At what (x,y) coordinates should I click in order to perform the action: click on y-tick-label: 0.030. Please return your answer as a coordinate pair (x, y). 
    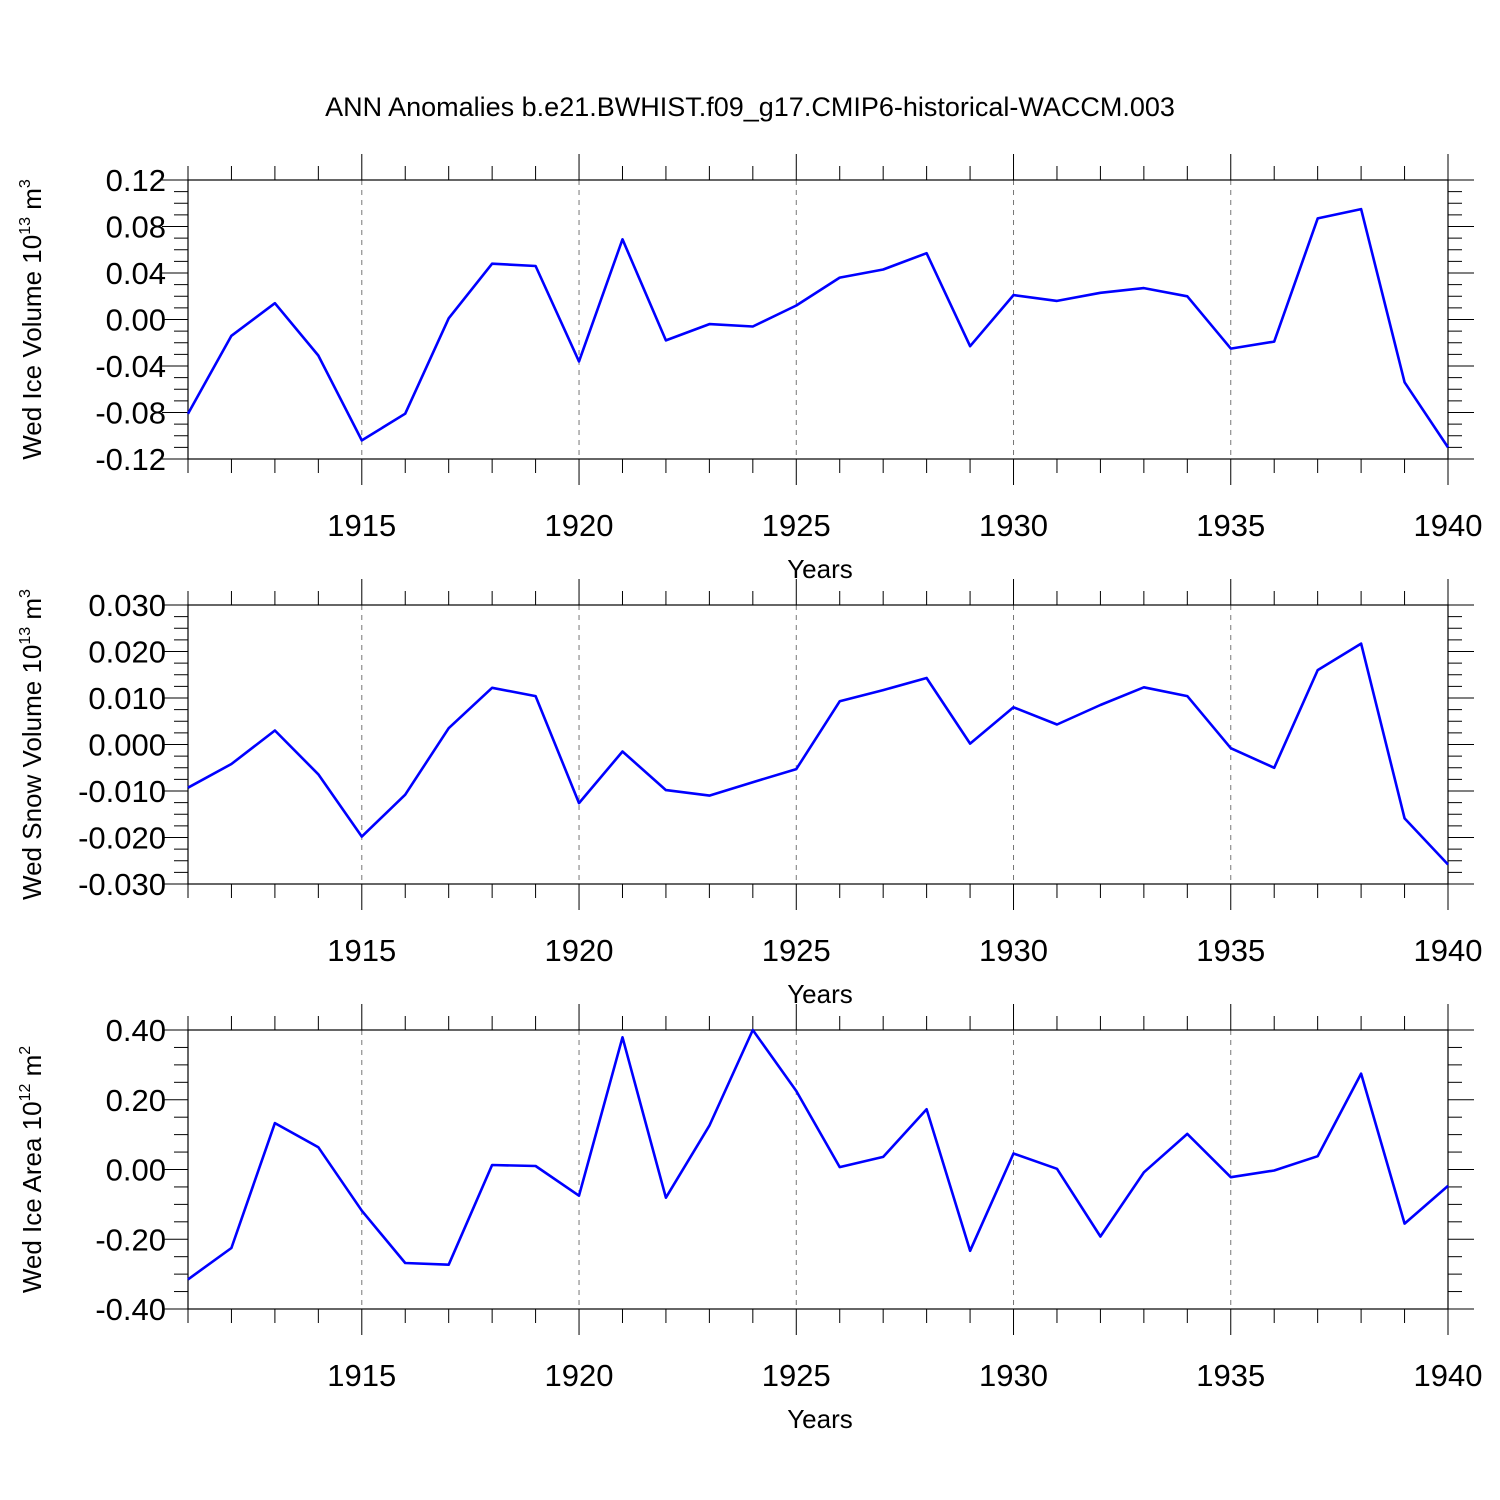
    Looking at the image, I should click on (127, 605).